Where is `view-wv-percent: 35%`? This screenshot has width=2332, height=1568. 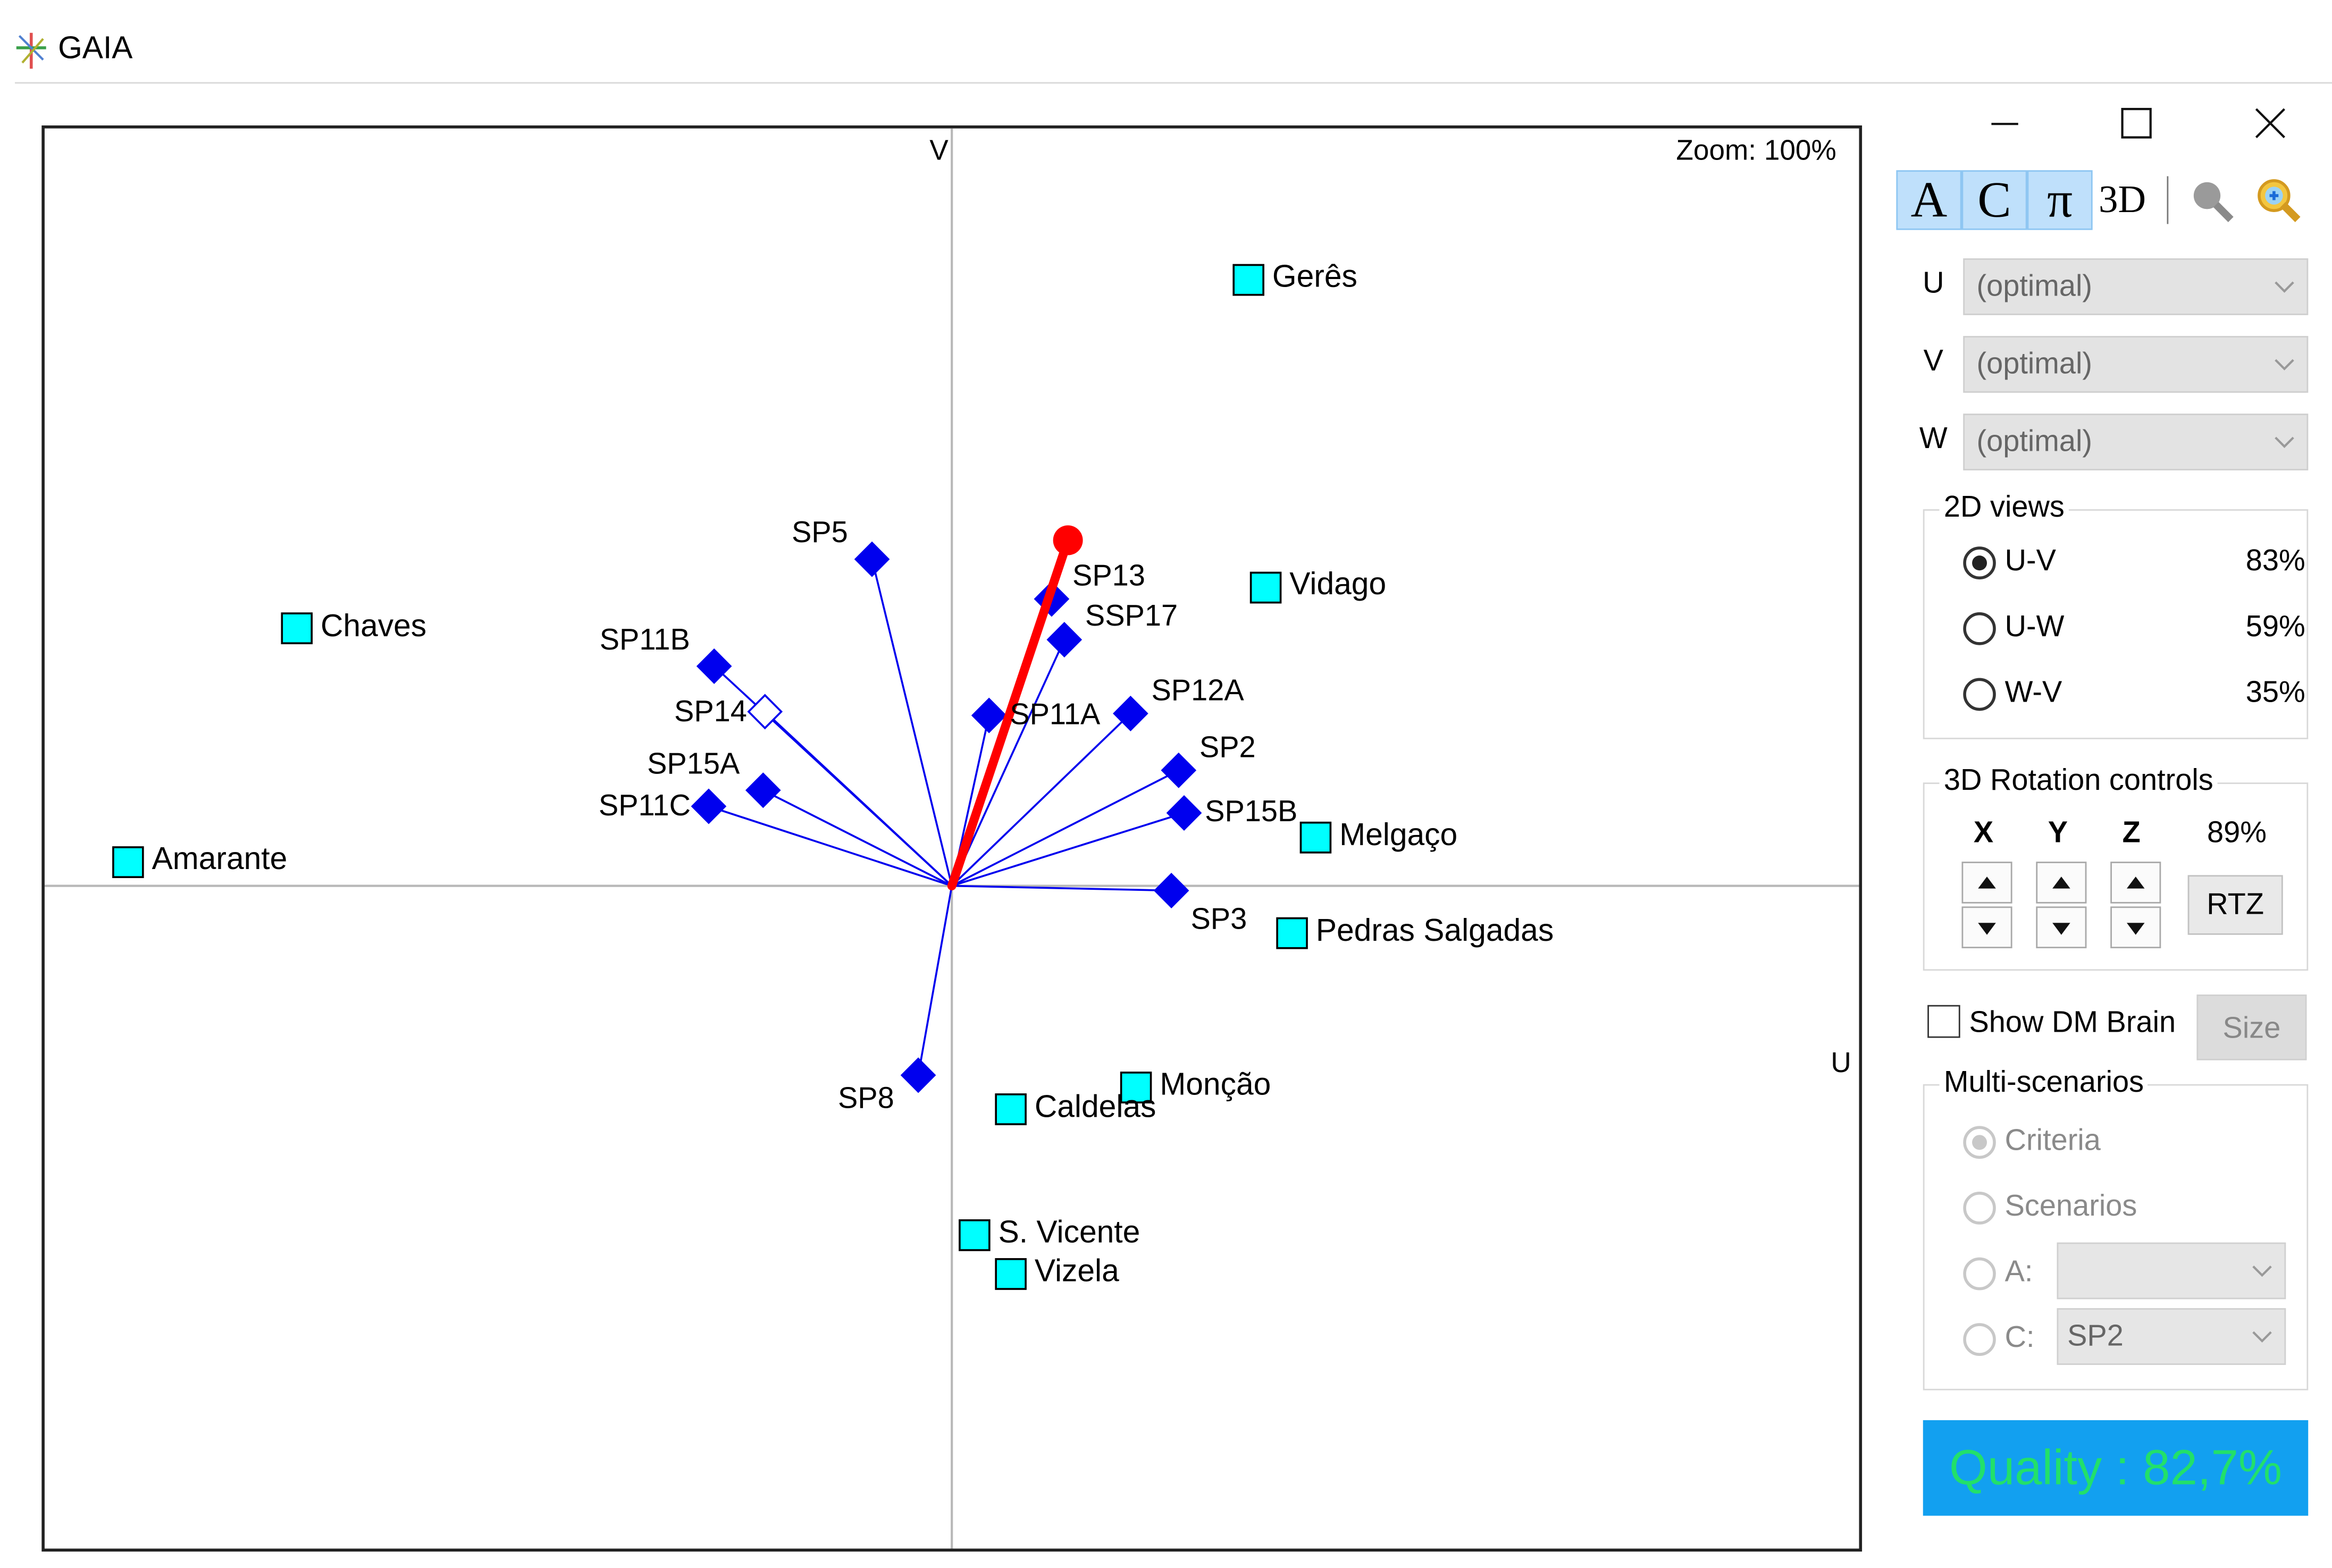 view-wv-percent: 35% is located at coordinates (2275, 693).